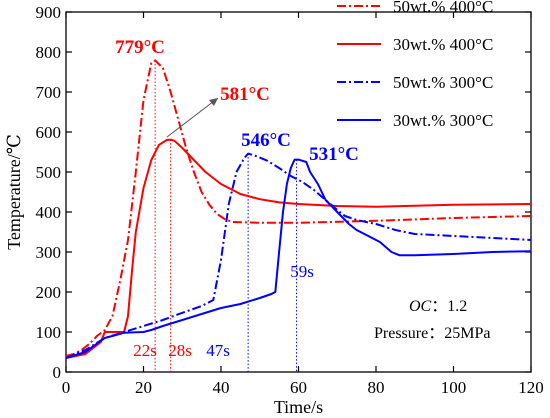 This screenshot has width=550, height=418. What do you see at coordinates (180, 350) in the screenshot?
I see `time-marker-label: 28s` at bounding box center [180, 350].